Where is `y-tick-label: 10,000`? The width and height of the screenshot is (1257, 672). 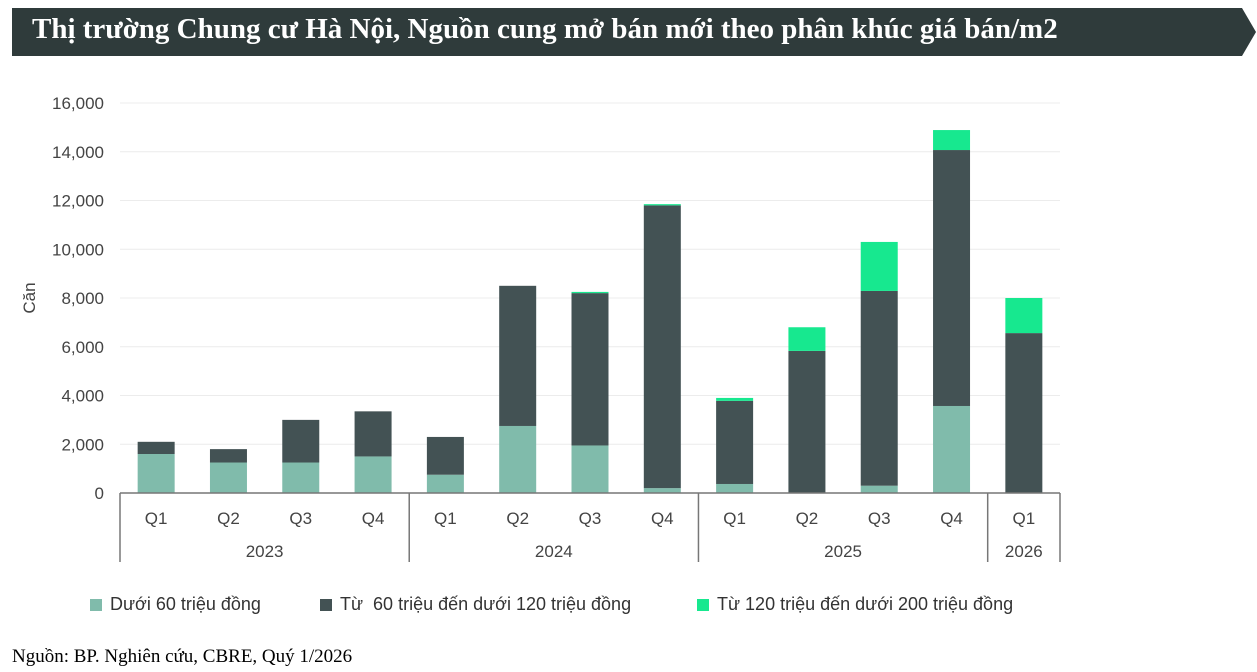 y-tick-label: 10,000 is located at coordinates (78, 249).